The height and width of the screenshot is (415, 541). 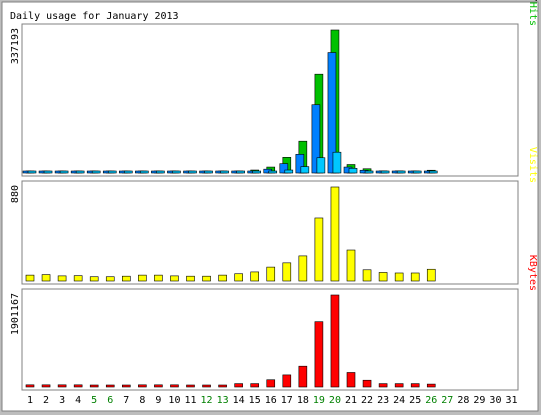 I want to click on legend-part: Hits, so click(x=532, y=14).